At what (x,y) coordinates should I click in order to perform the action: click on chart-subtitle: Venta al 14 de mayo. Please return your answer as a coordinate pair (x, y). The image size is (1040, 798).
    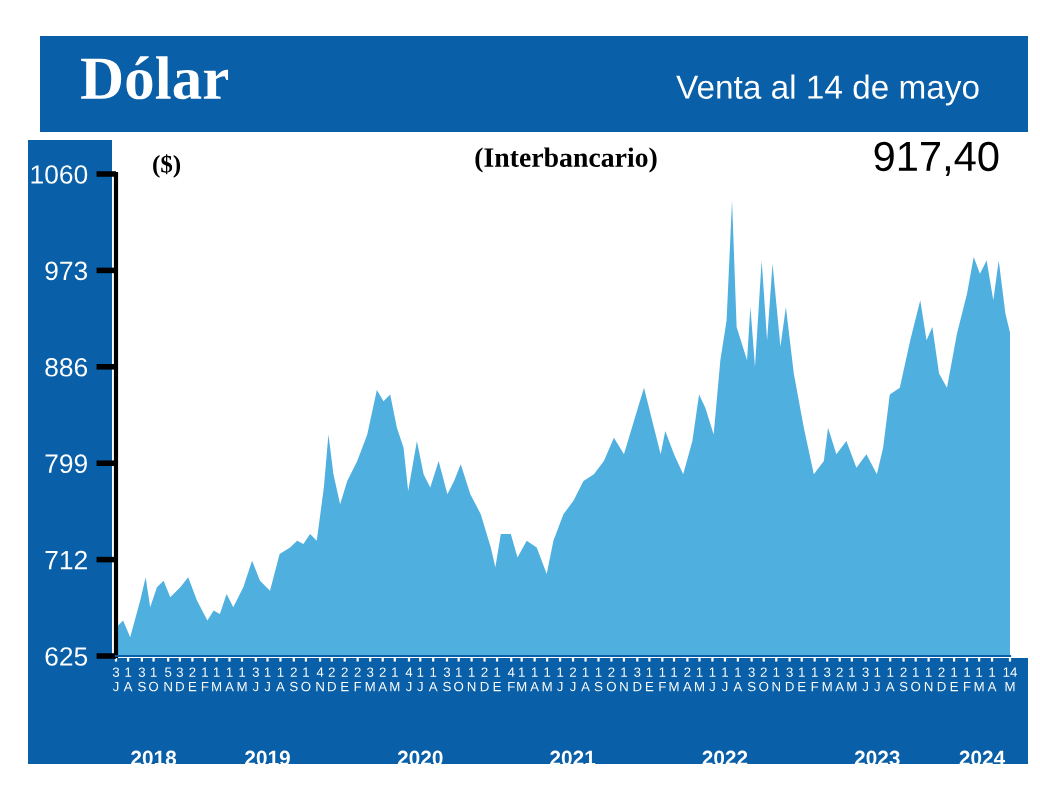
    Looking at the image, I should click on (827, 90).